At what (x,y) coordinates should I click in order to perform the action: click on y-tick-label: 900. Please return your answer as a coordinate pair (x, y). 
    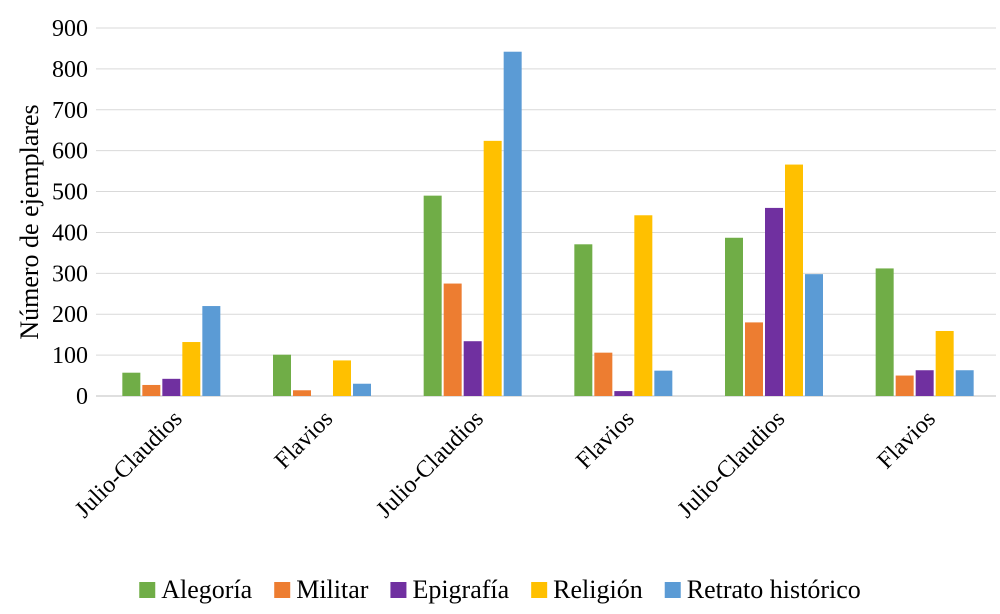
    Looking at the image, I should click on (70, 29).